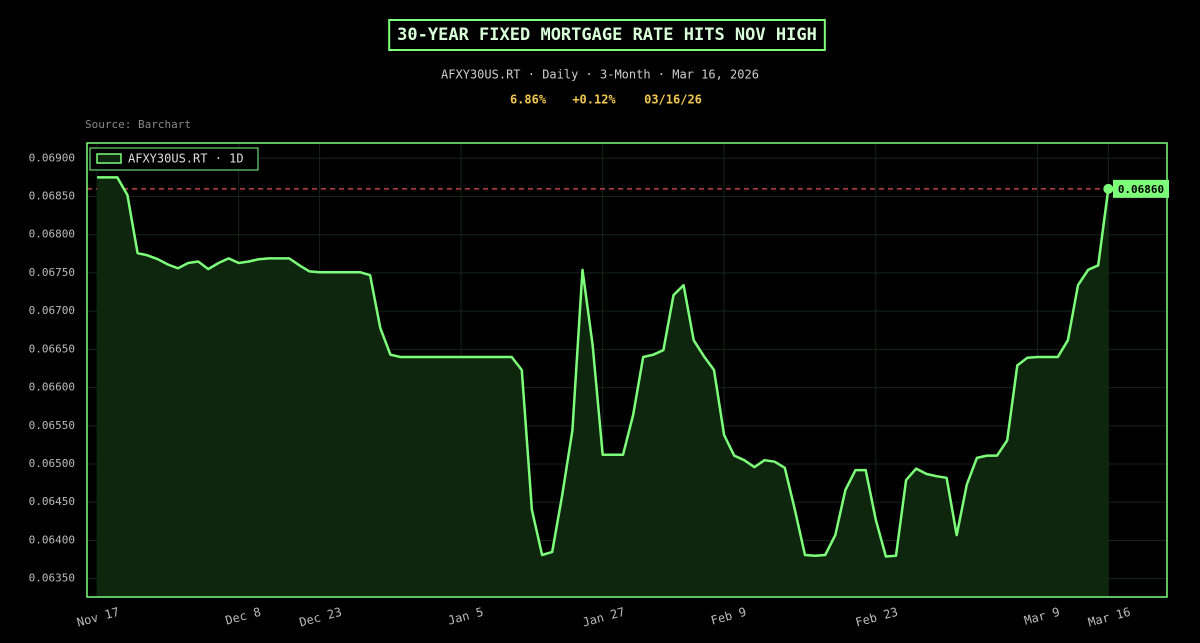  Describe the element at coordinates (138, 124) in the screenshot. I see `source: Source: Barchart` at that location.